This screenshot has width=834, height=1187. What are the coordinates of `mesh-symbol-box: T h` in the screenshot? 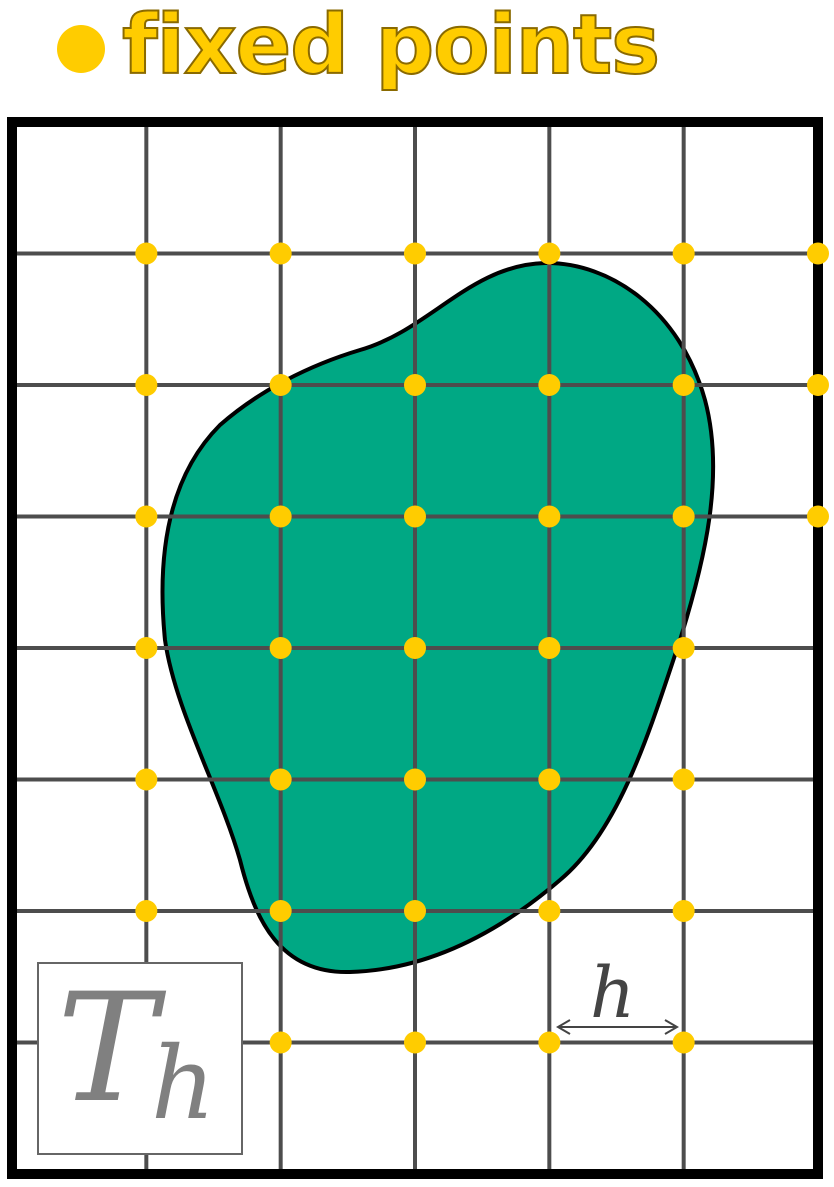 It's located at (140, 1058).